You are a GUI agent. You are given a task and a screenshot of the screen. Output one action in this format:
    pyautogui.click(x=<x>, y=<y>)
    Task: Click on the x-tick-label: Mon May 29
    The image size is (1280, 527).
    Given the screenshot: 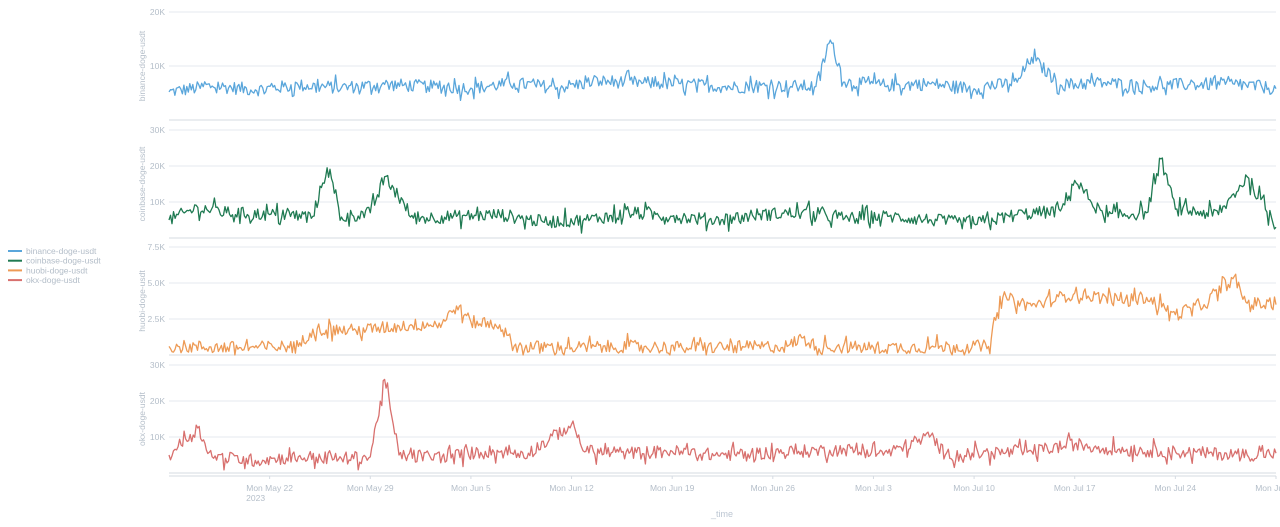 What is the action you would take?
    pyautogui.click(x=370, y=488)
    